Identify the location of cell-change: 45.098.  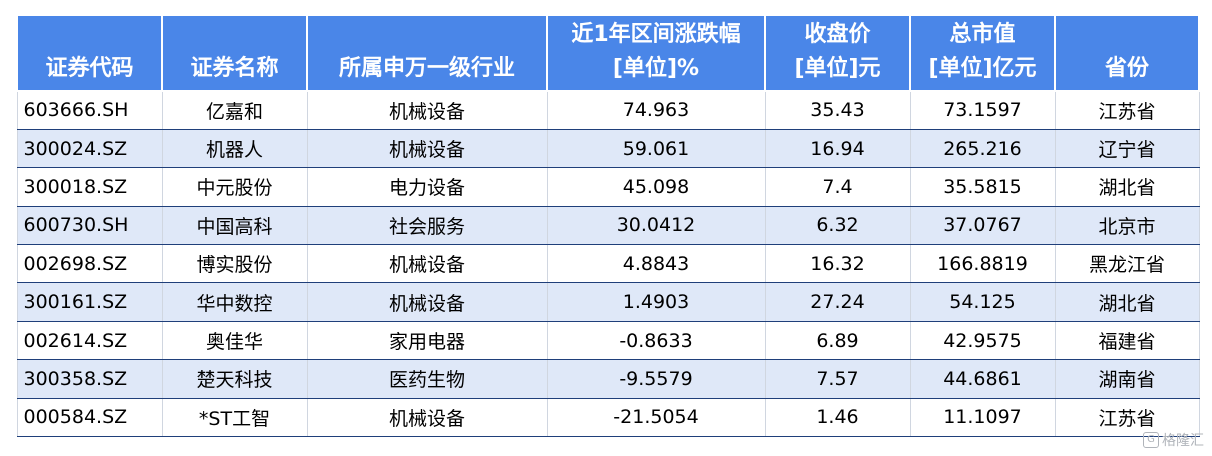
(656, 187).